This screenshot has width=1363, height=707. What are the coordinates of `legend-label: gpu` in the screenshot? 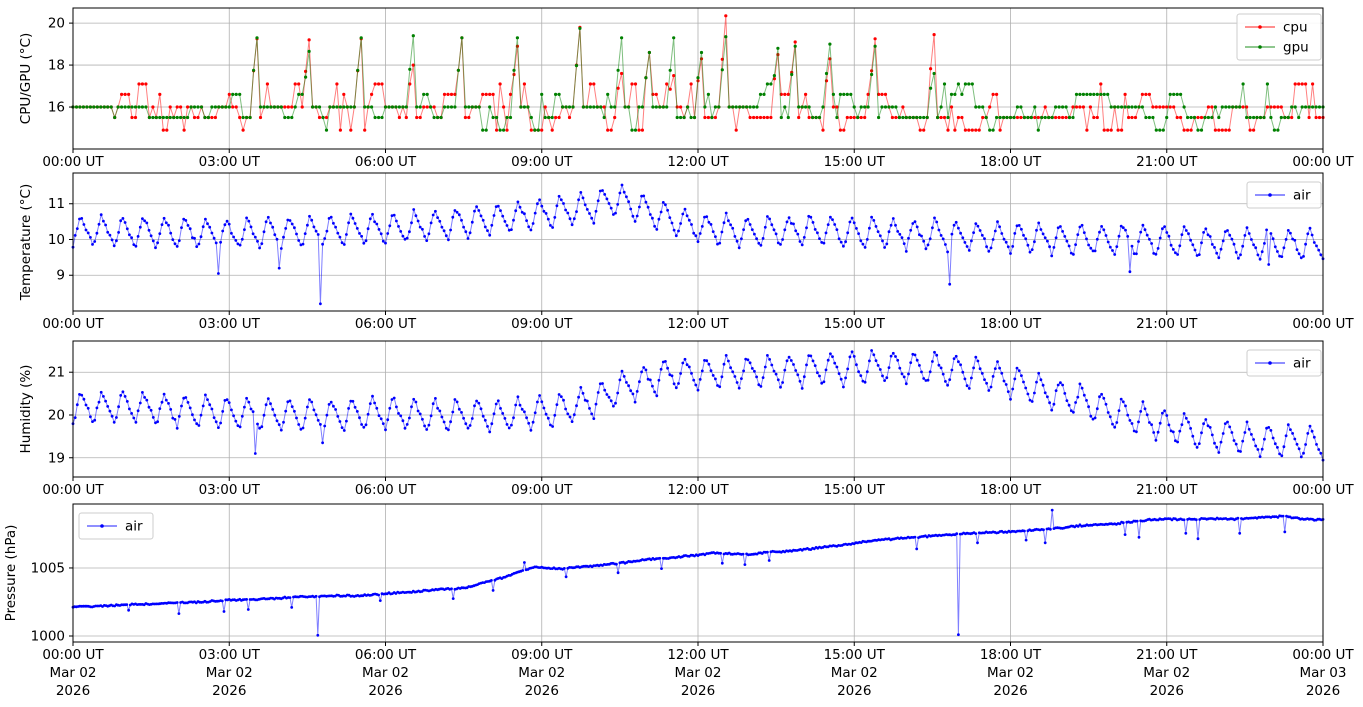 It's located at (1296, 48).